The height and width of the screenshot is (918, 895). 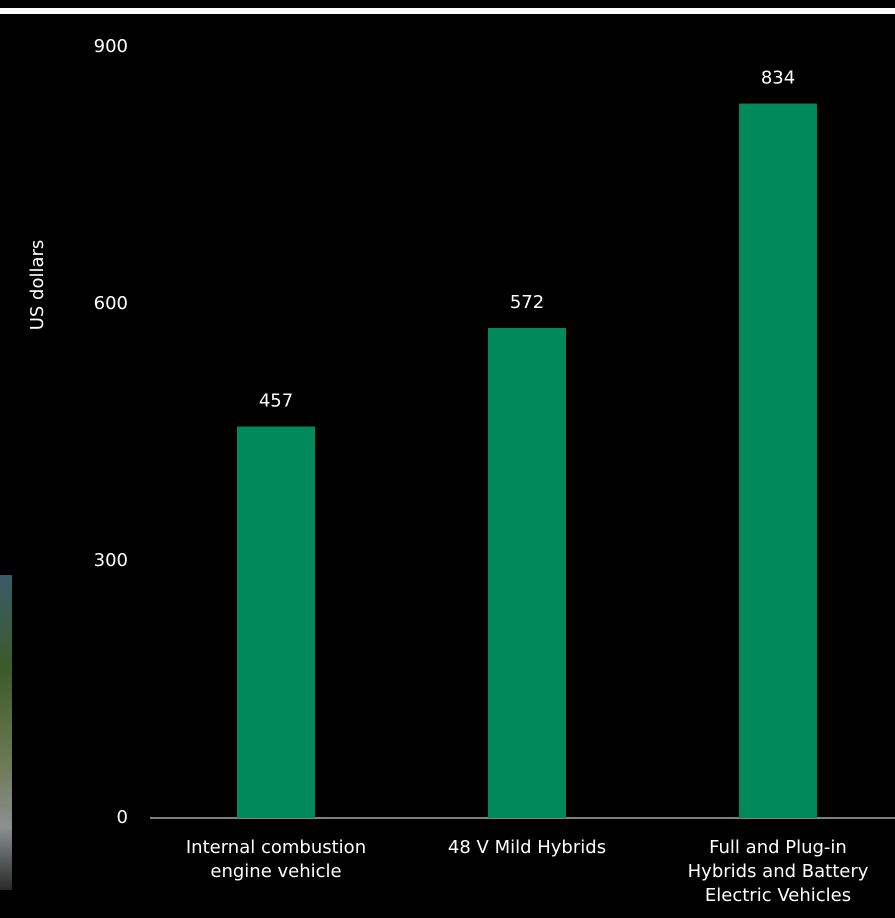 I want to click on value-label: 834, so click(x=778, y=78).